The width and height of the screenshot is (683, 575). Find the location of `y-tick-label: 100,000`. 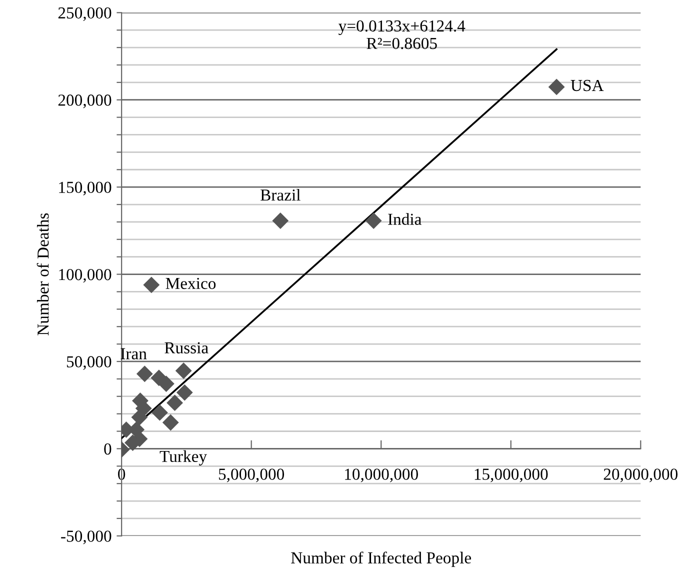

y-tick-label: 100,000 is located at coordinates (85, 275).